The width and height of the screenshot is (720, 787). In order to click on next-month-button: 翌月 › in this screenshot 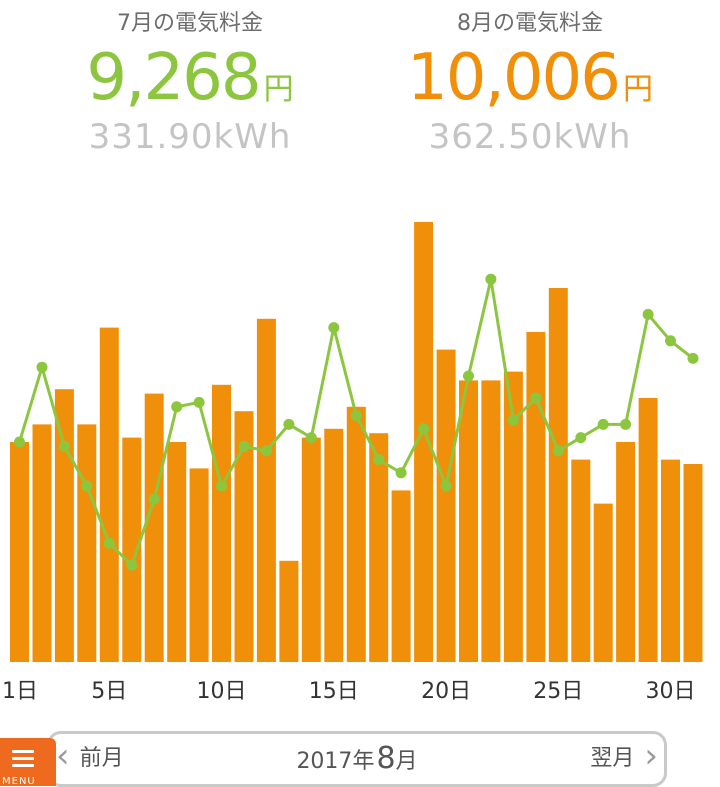, I will do `click(624, 759)`.